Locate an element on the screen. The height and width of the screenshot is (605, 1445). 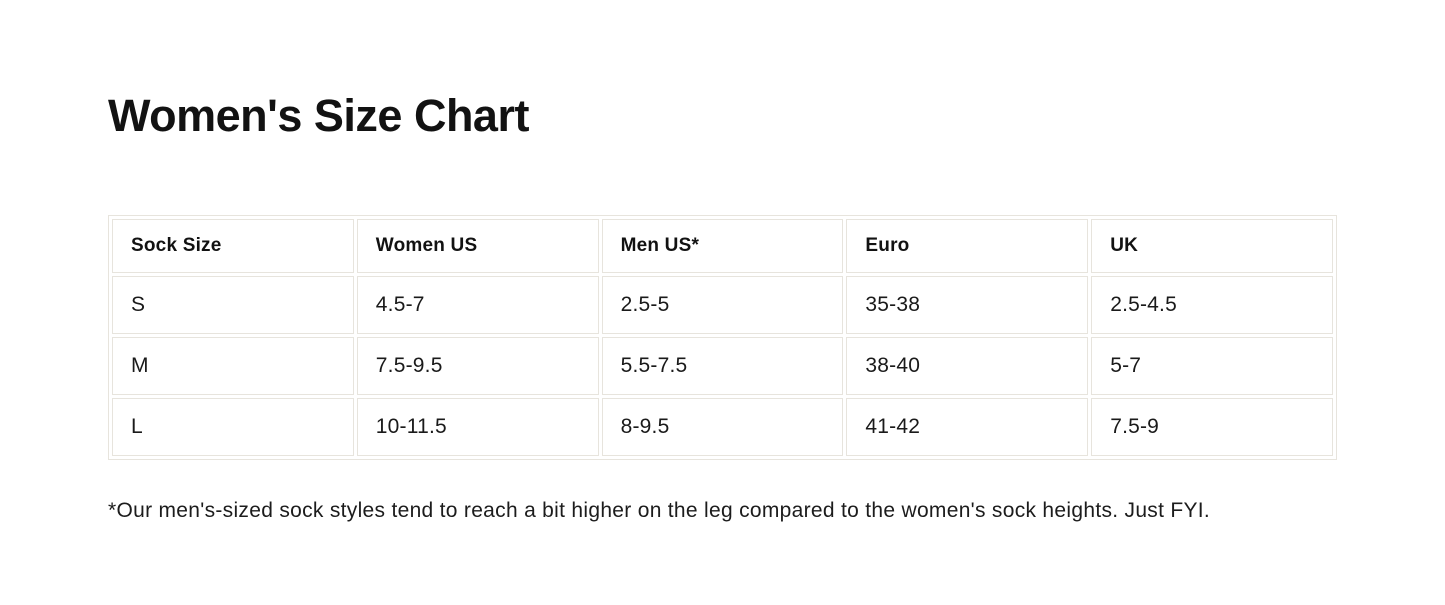
table-cell: 38-40 is located at coordinates (967, 366).